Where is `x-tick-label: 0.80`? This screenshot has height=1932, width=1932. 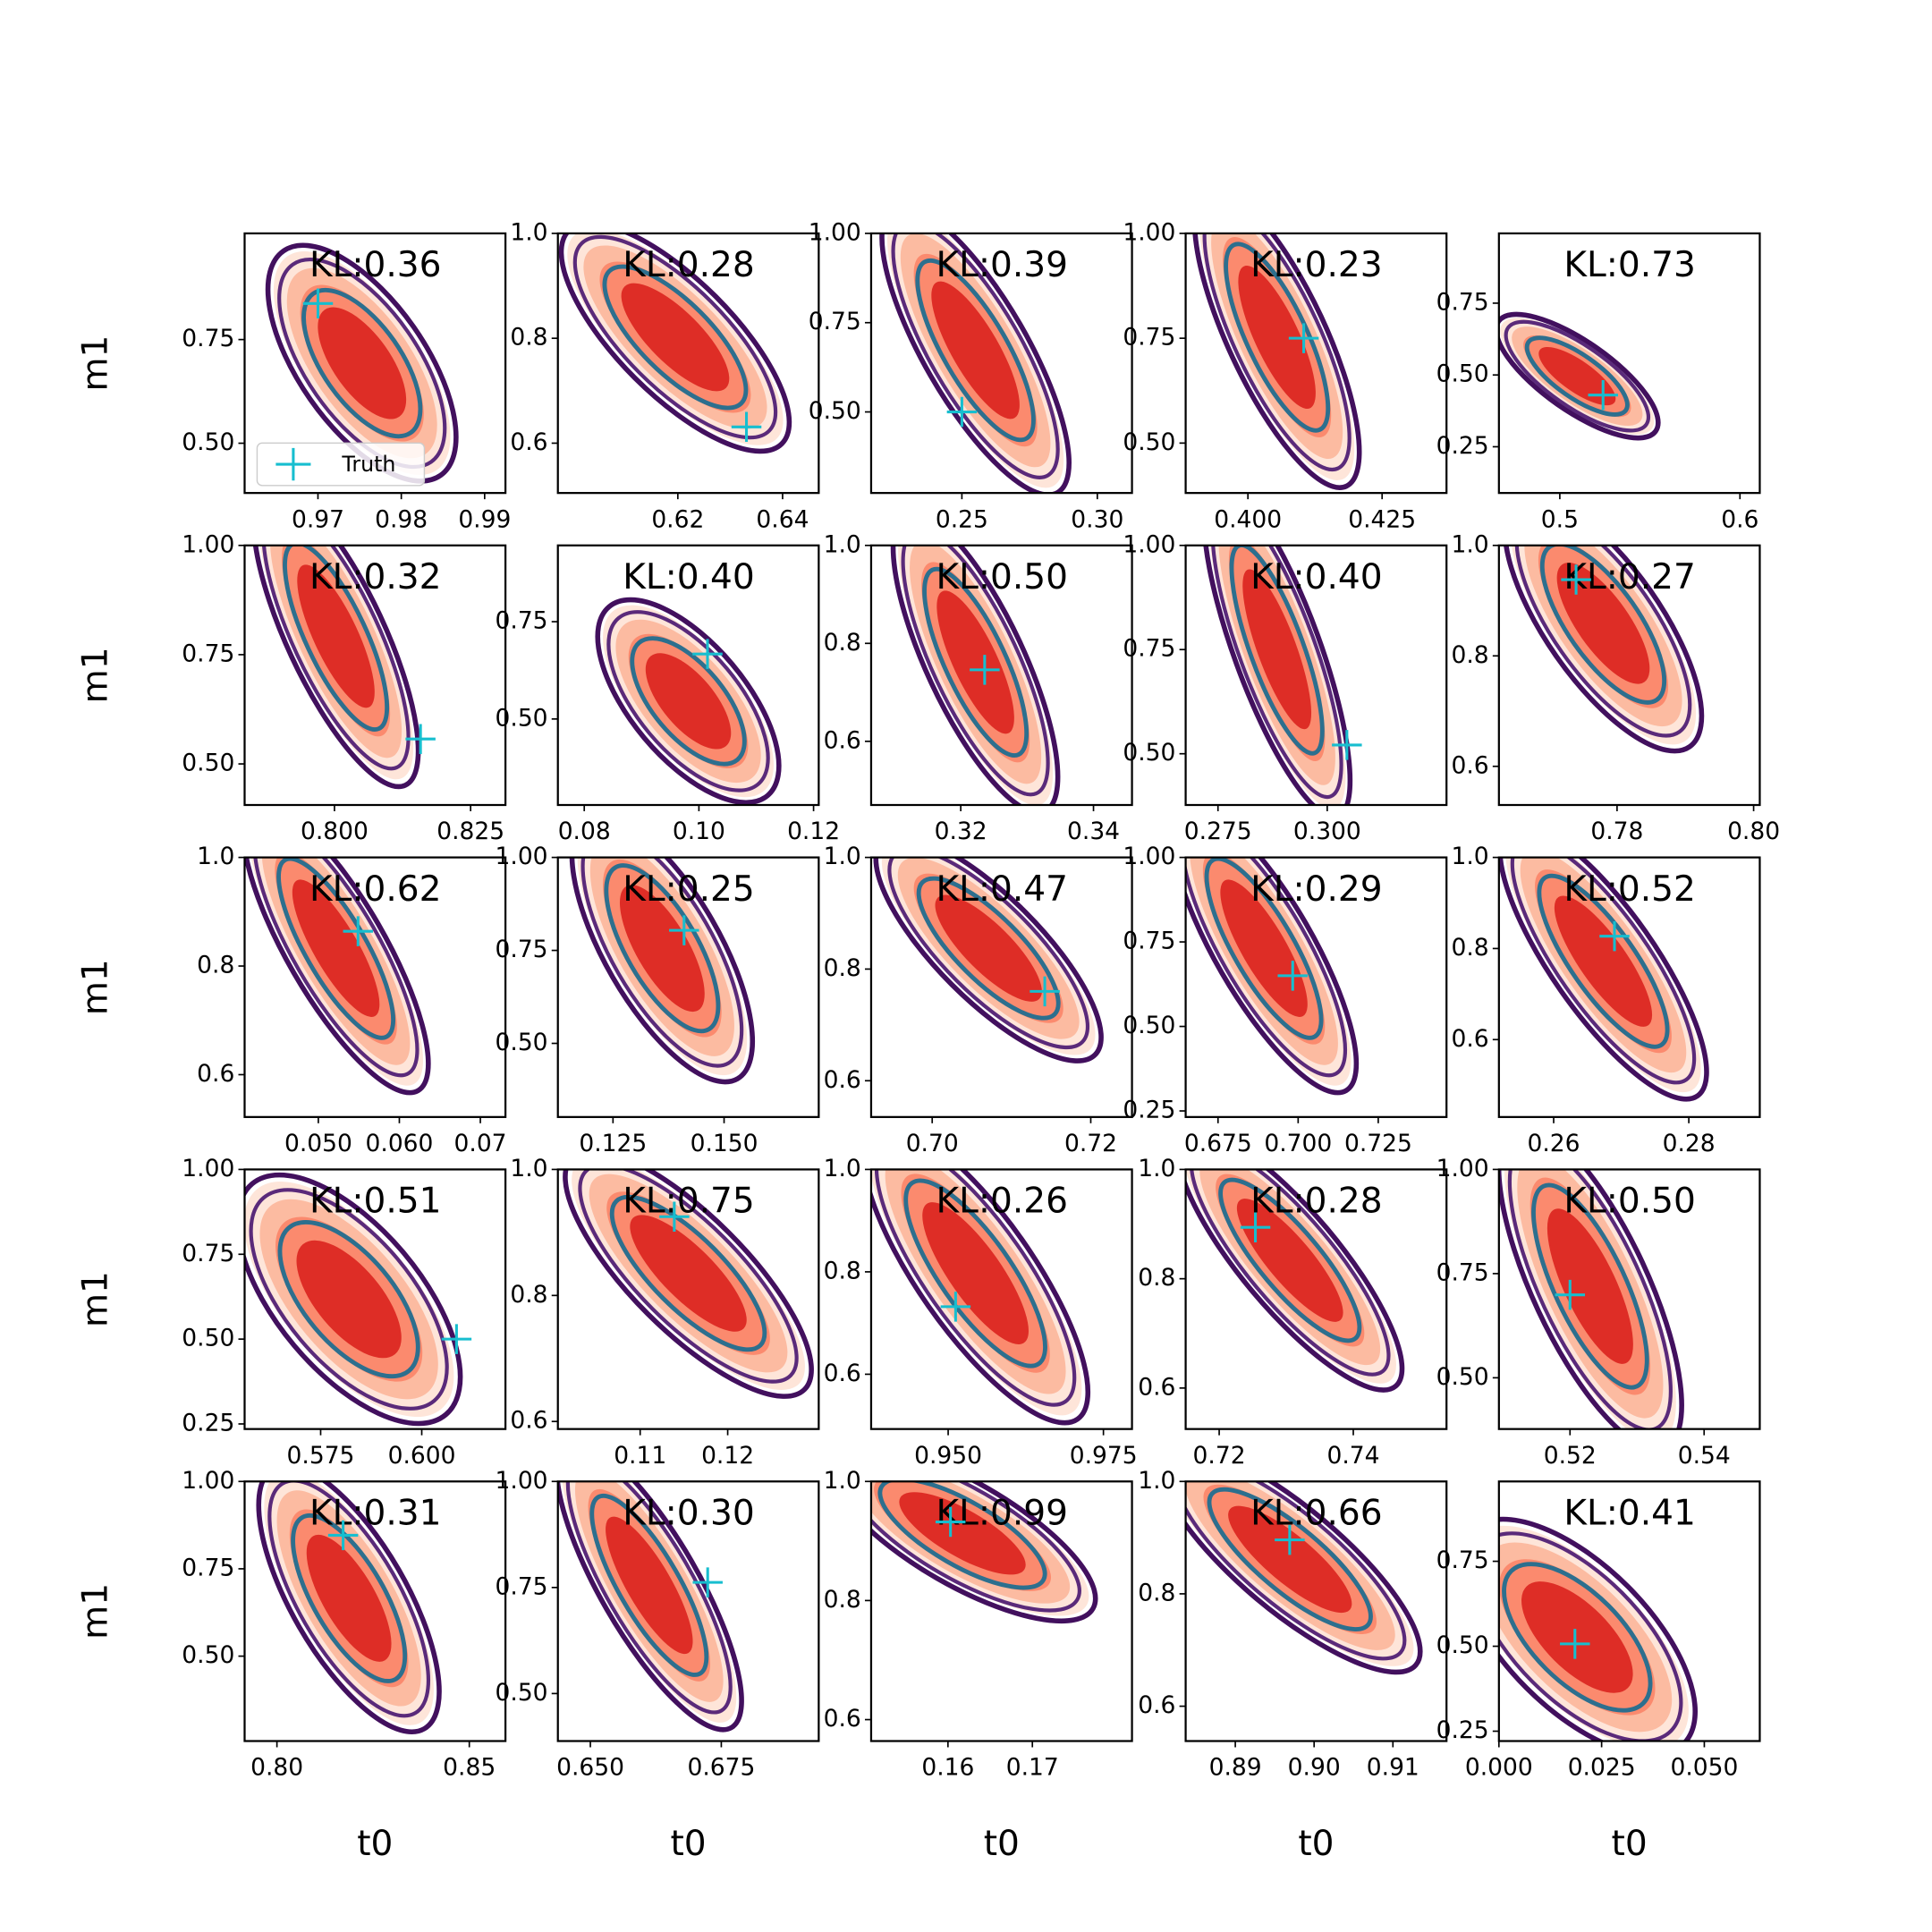
x-tick-label: 0.80 is located at coordinates (276, 1768).